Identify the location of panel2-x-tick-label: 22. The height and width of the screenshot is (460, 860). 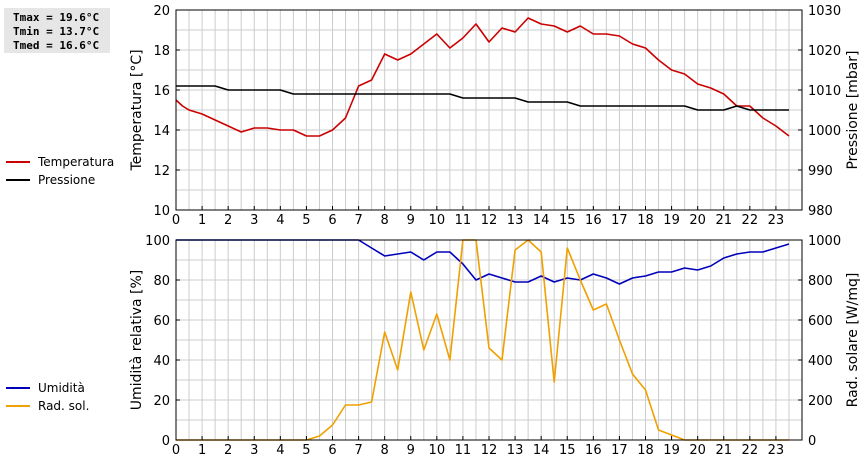
(750, 450).